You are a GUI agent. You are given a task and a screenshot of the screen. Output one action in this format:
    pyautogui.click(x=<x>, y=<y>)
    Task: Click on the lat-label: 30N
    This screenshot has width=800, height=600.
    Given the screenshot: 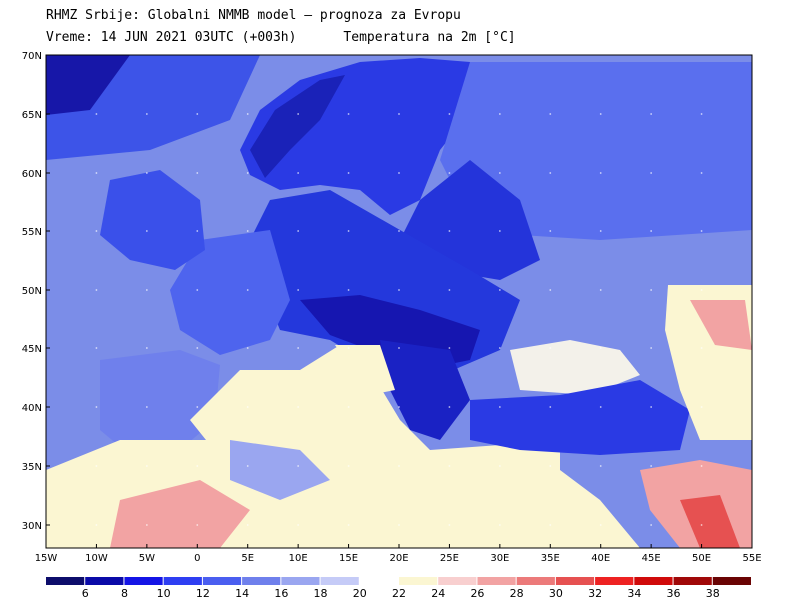 What is the action you would take?
    pyautogui.click(x=32, y=526)
    